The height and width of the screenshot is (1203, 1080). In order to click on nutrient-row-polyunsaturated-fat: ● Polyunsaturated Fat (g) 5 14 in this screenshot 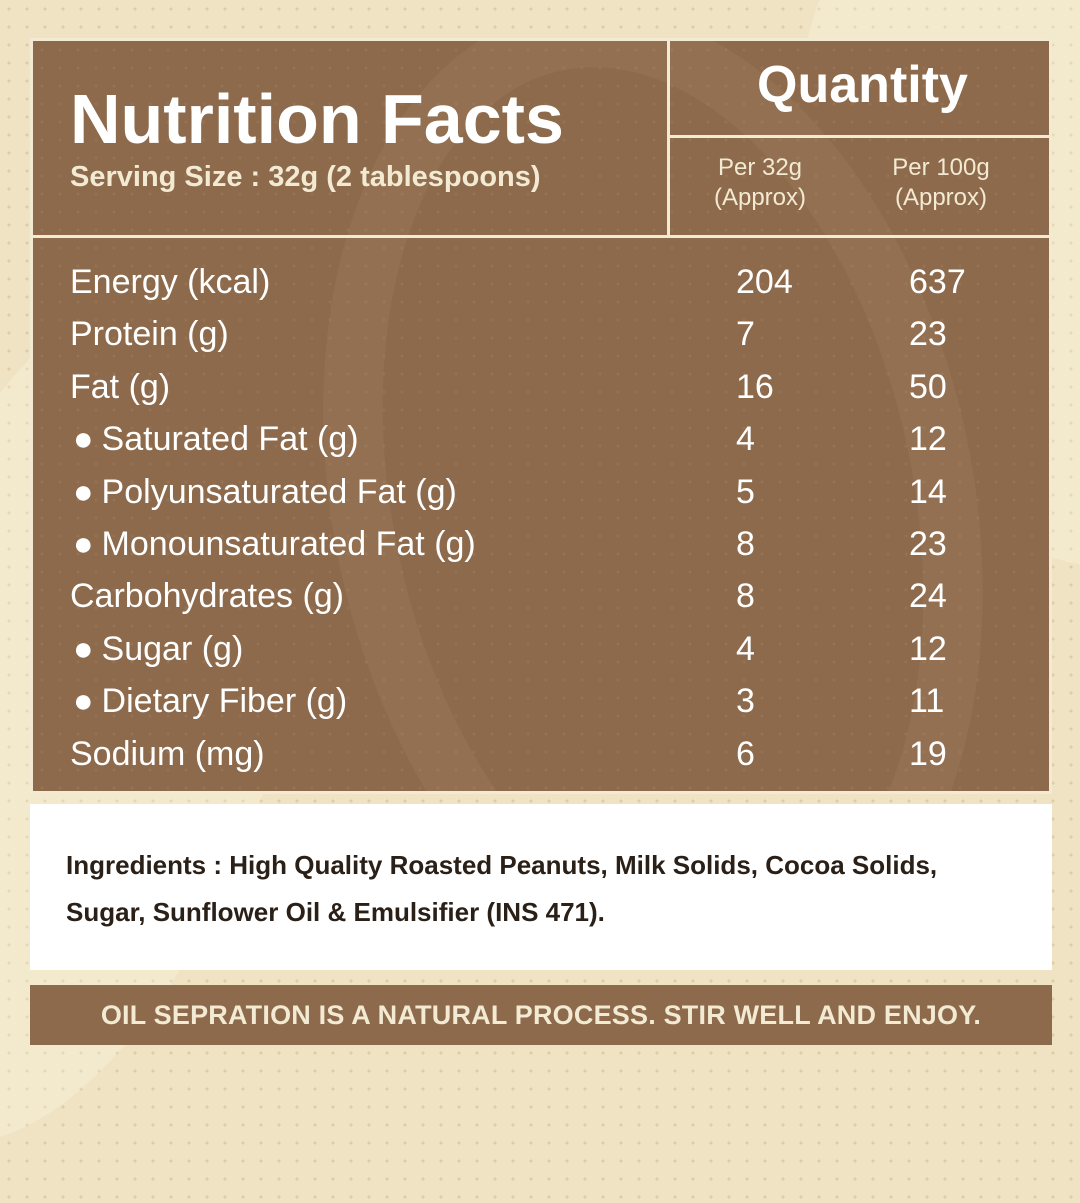, I will do `click(541, 492)`.